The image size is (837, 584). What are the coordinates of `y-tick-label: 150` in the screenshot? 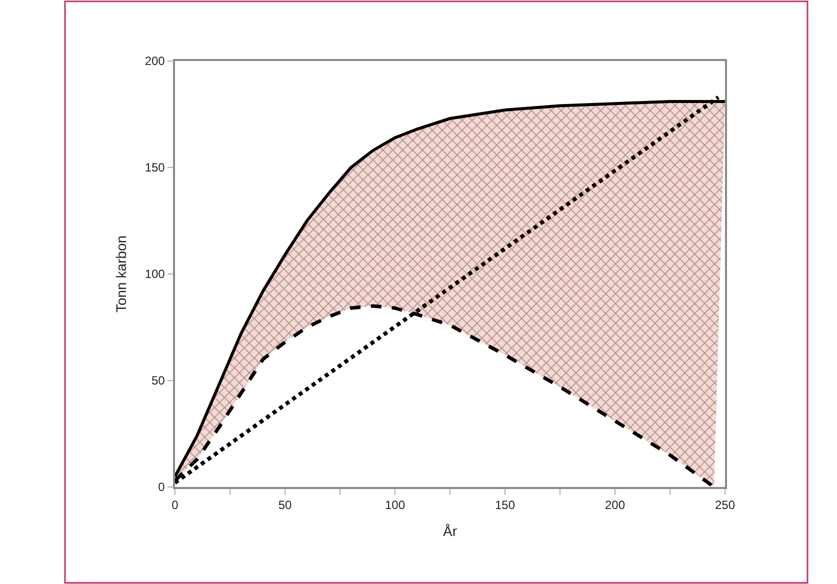 It's located at (155, 167).